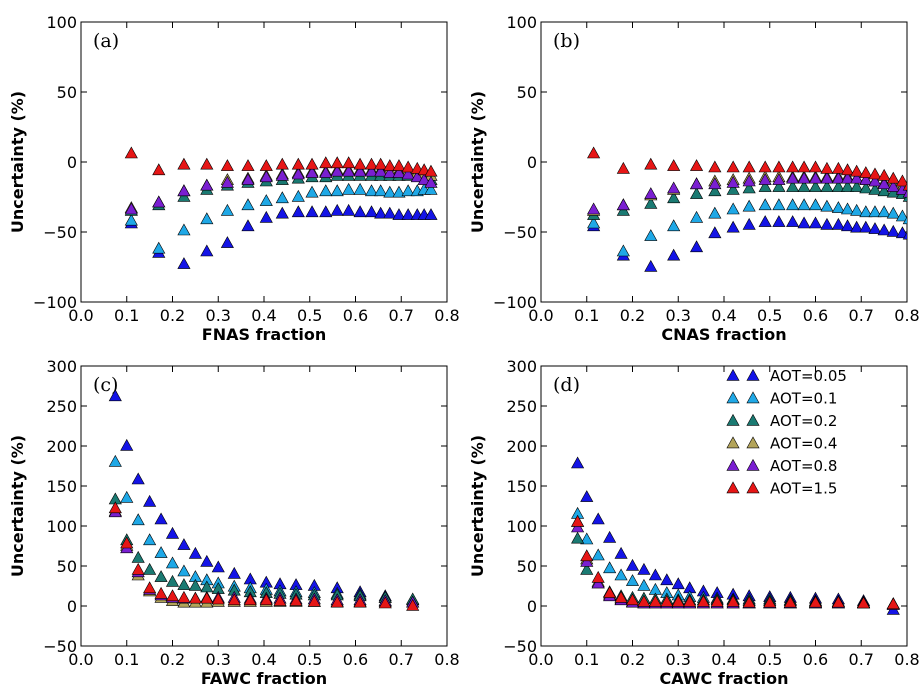 The image size is (922, 691). I want to click on y-tick-label: 100, so click(61, 22).